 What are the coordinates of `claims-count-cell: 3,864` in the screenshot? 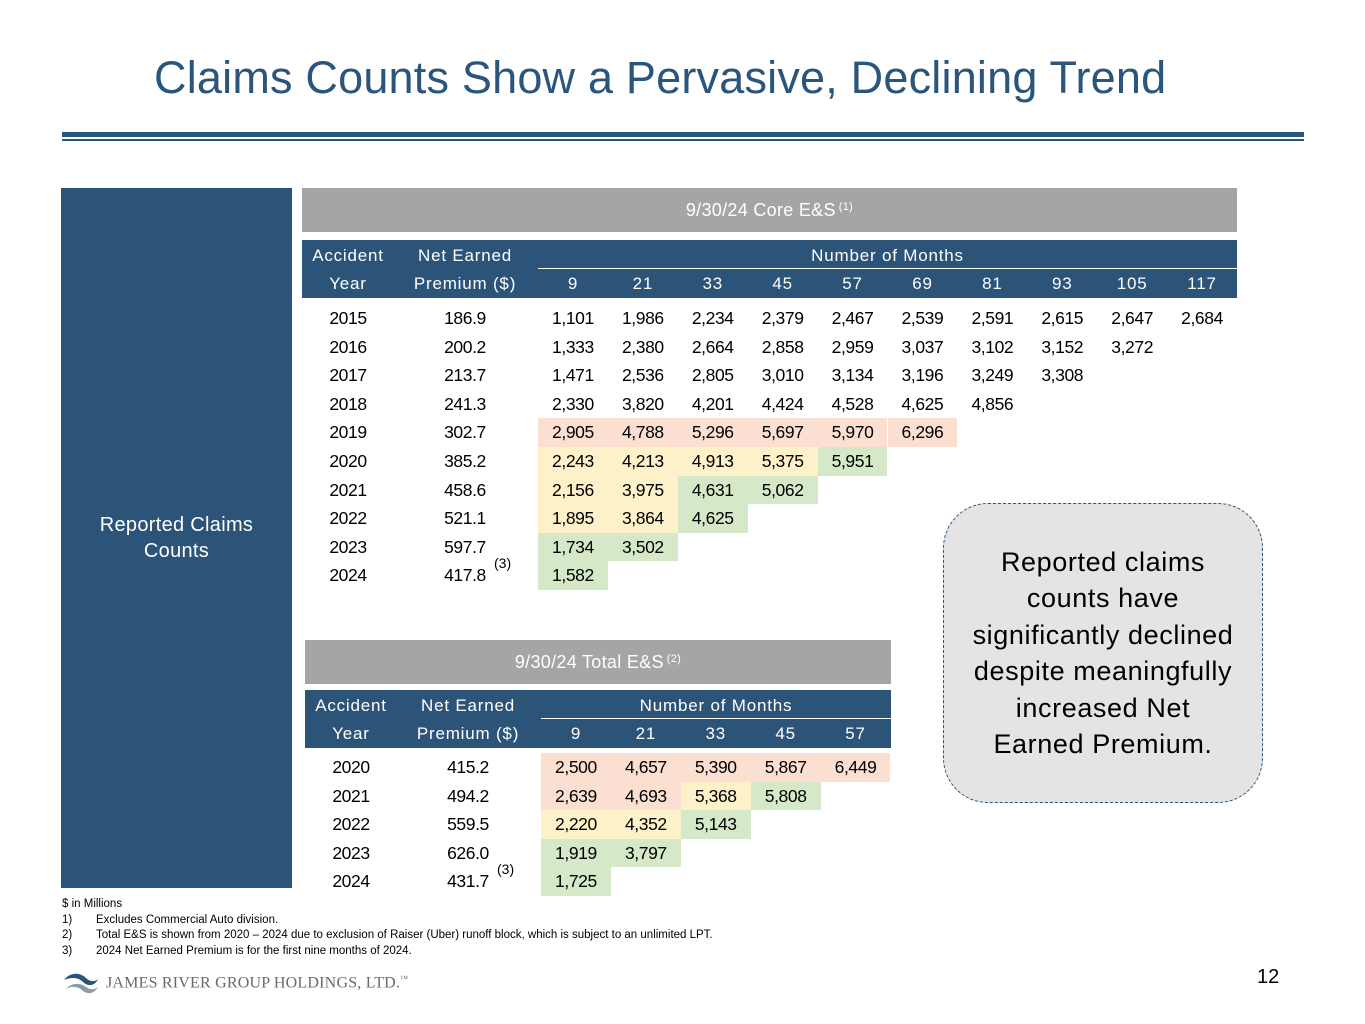 It's located at (642, 518).